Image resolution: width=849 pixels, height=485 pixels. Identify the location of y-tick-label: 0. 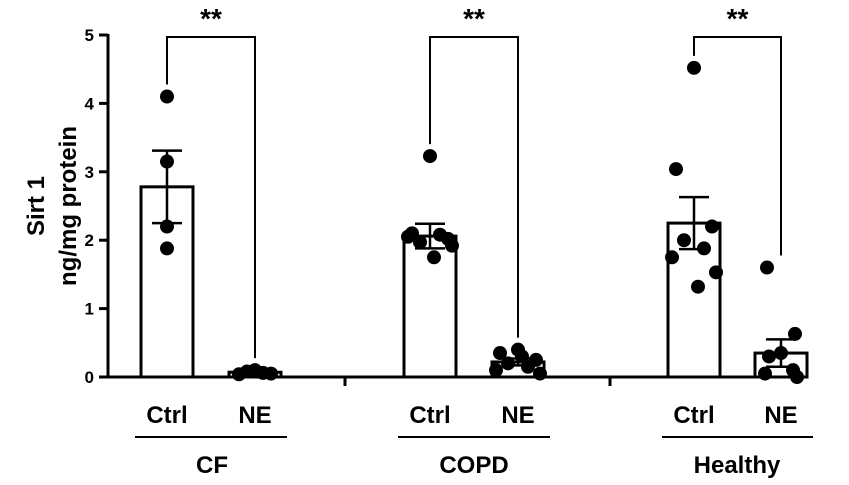
(89, 377).